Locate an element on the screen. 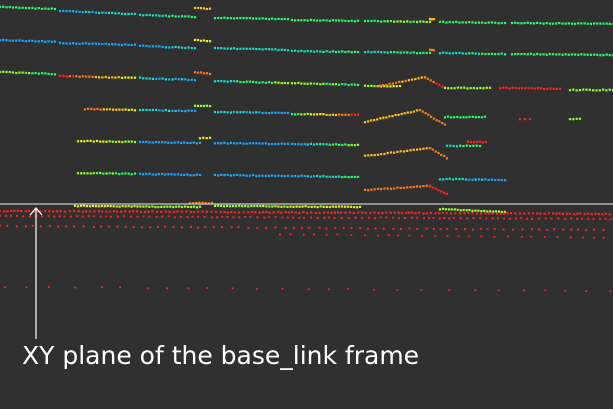 This screenshot has height=409, width=613. pointer-arrow is located at coordinates (36, 273).